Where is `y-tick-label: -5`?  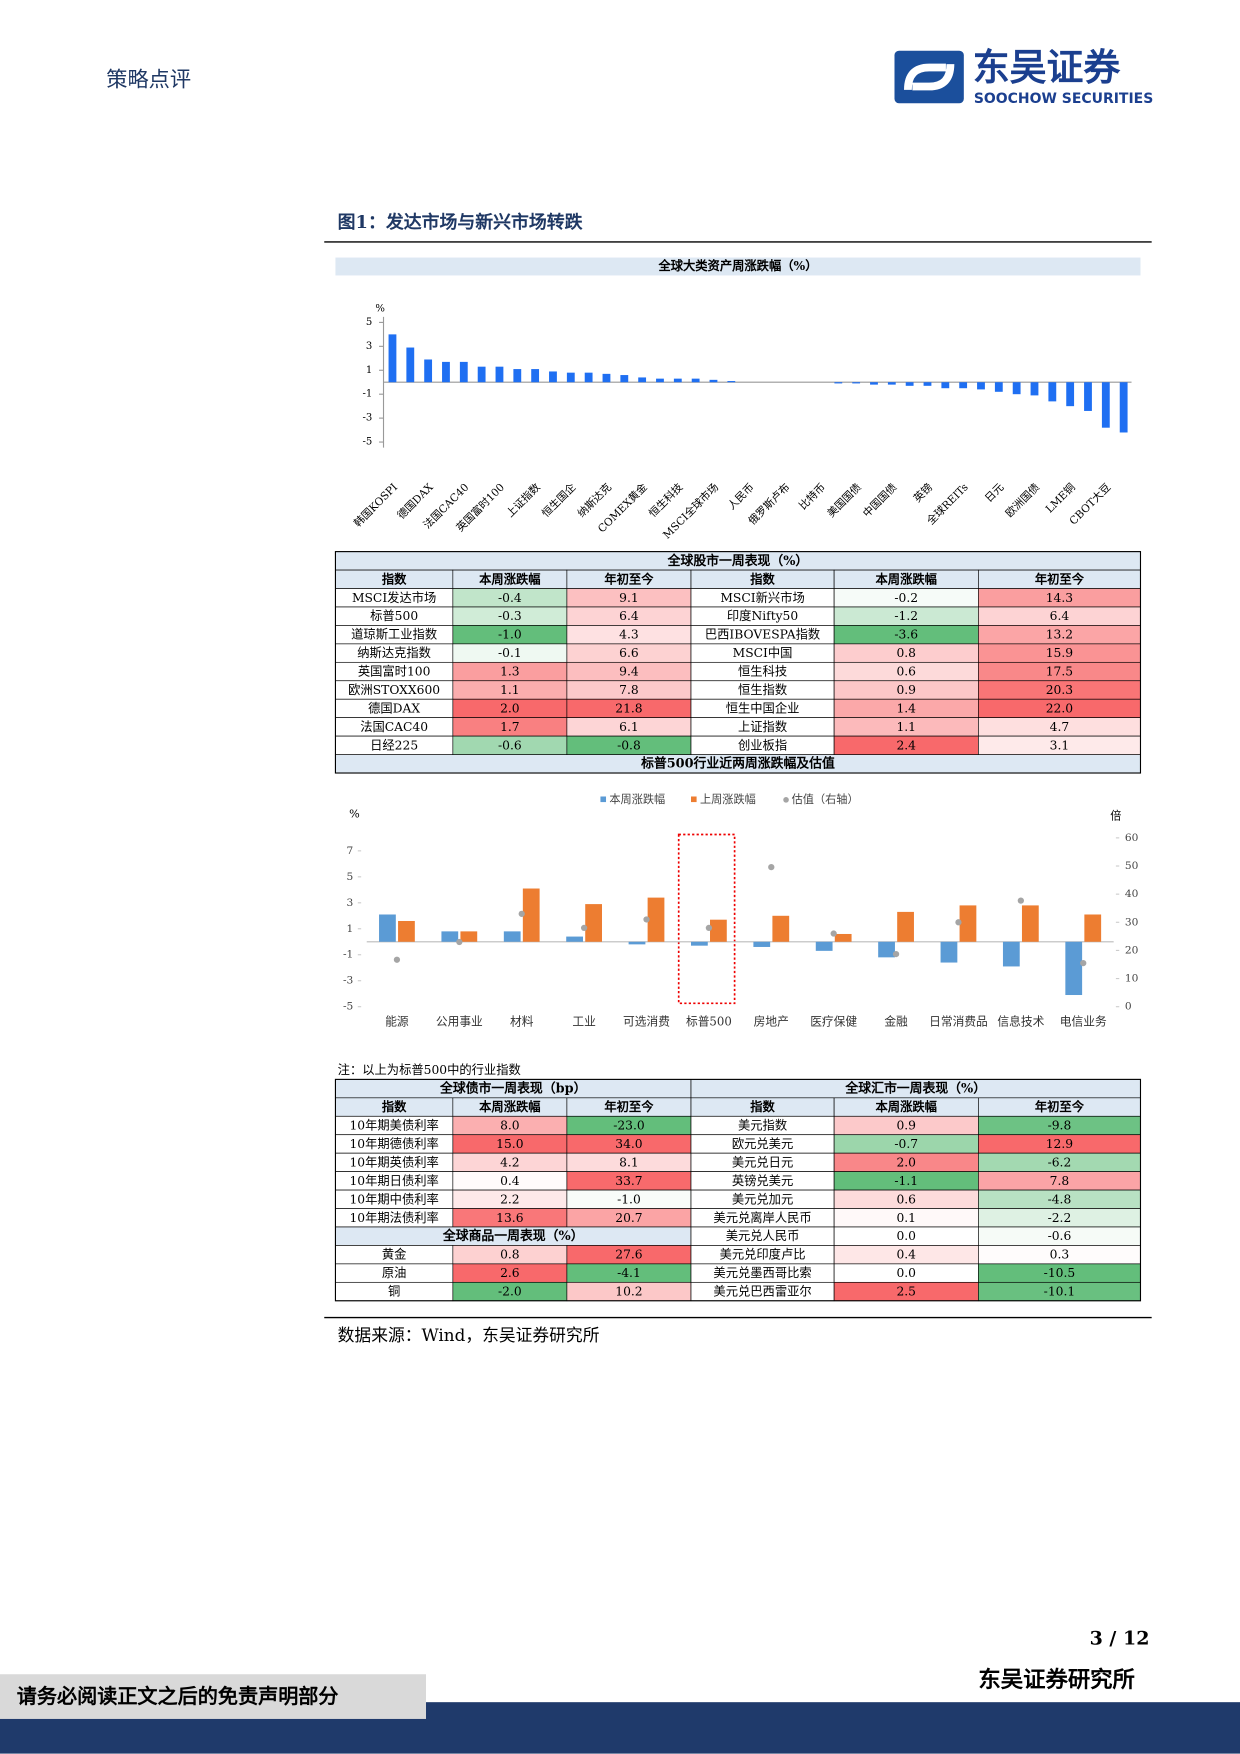 y-tick-label: -5 is located at coordinates (348, 1006).